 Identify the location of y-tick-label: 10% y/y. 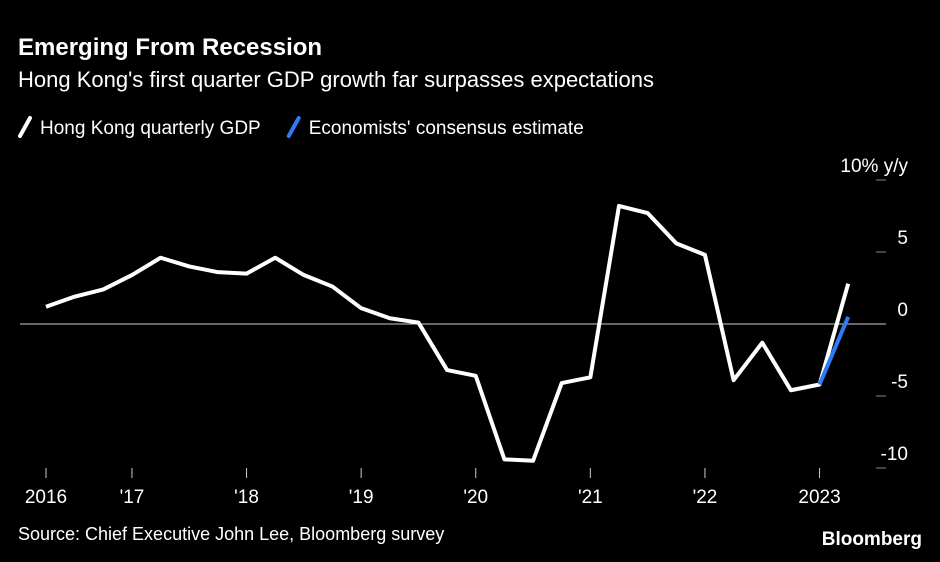
(874, 166).